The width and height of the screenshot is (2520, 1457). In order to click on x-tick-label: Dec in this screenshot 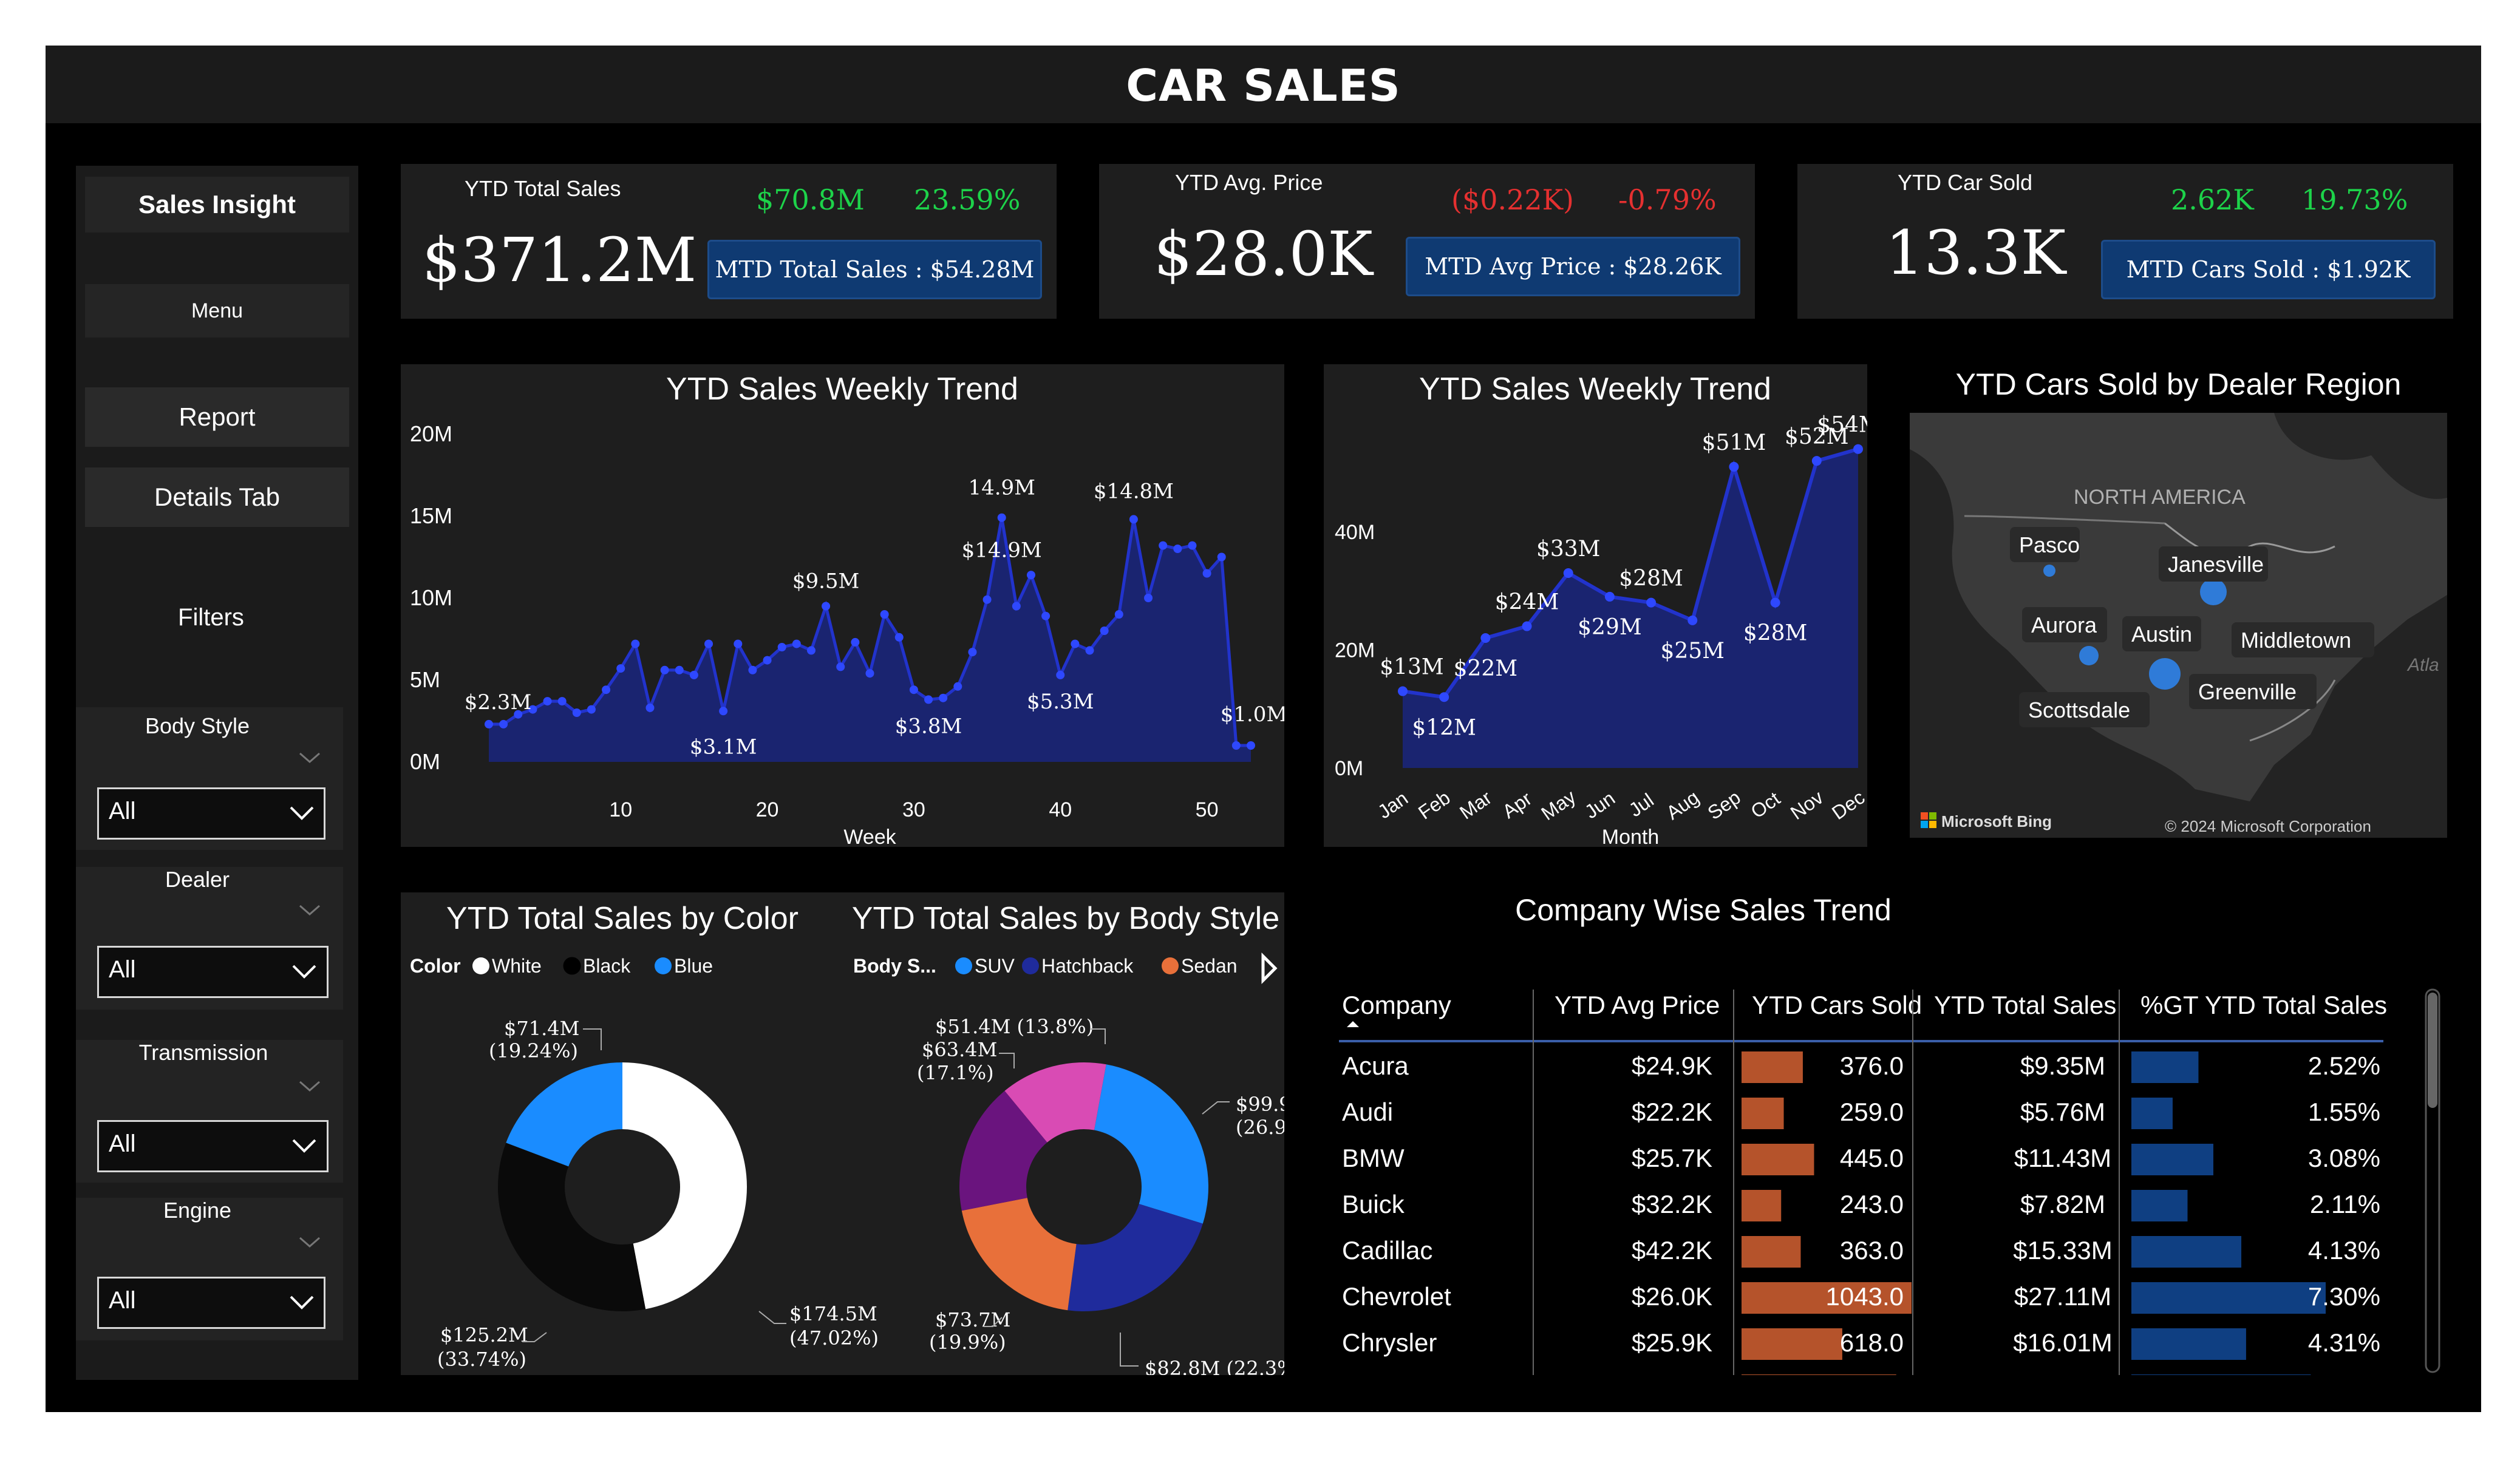, I will do `click(1847, 805)`.